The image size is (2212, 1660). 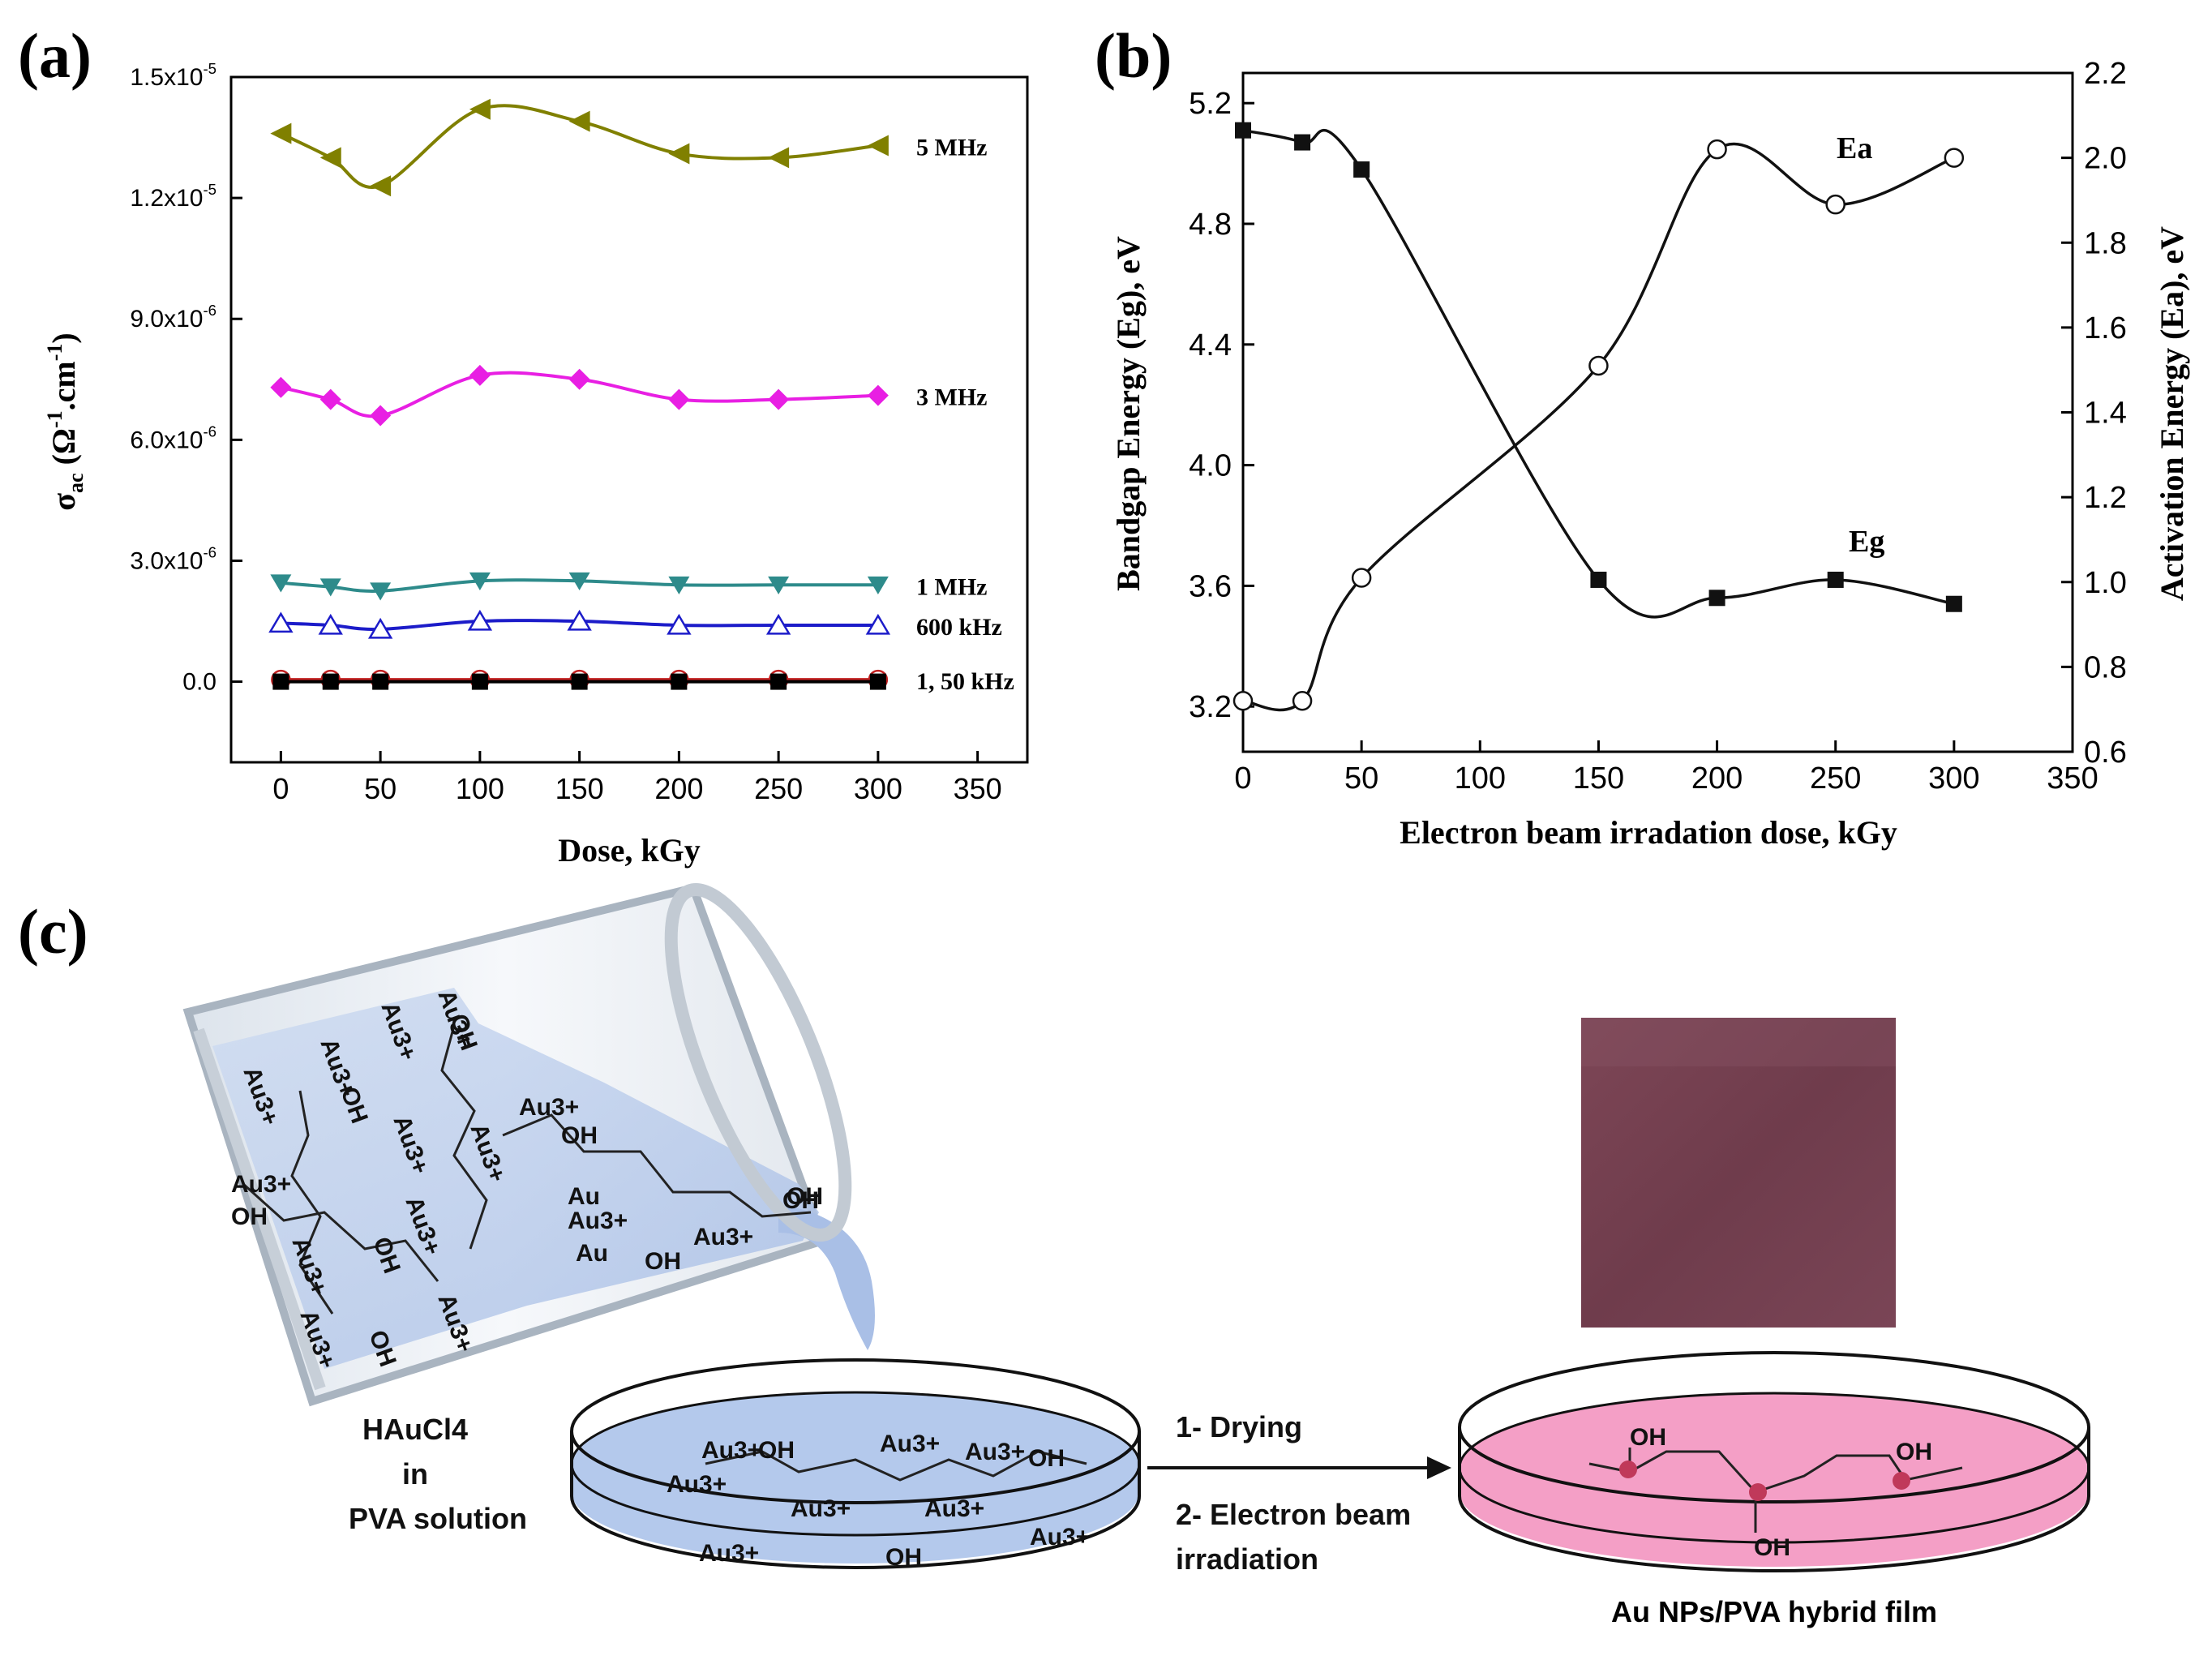 I want to click on step-drying: 1- Drying, so click(x=1239, y=1426).